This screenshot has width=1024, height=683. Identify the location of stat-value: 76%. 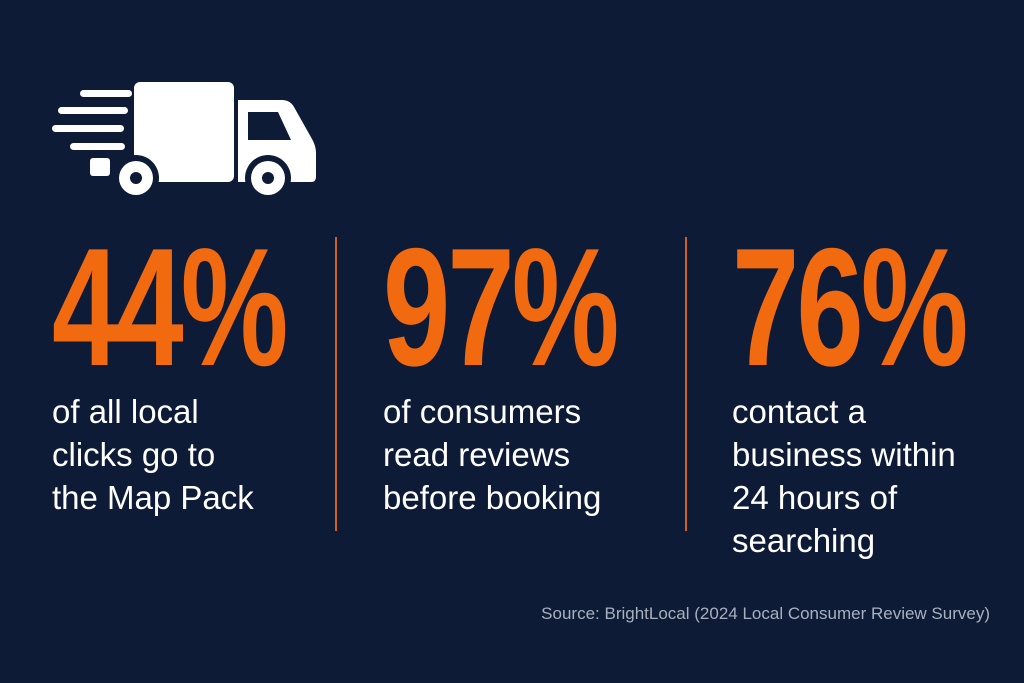
(850, 307).